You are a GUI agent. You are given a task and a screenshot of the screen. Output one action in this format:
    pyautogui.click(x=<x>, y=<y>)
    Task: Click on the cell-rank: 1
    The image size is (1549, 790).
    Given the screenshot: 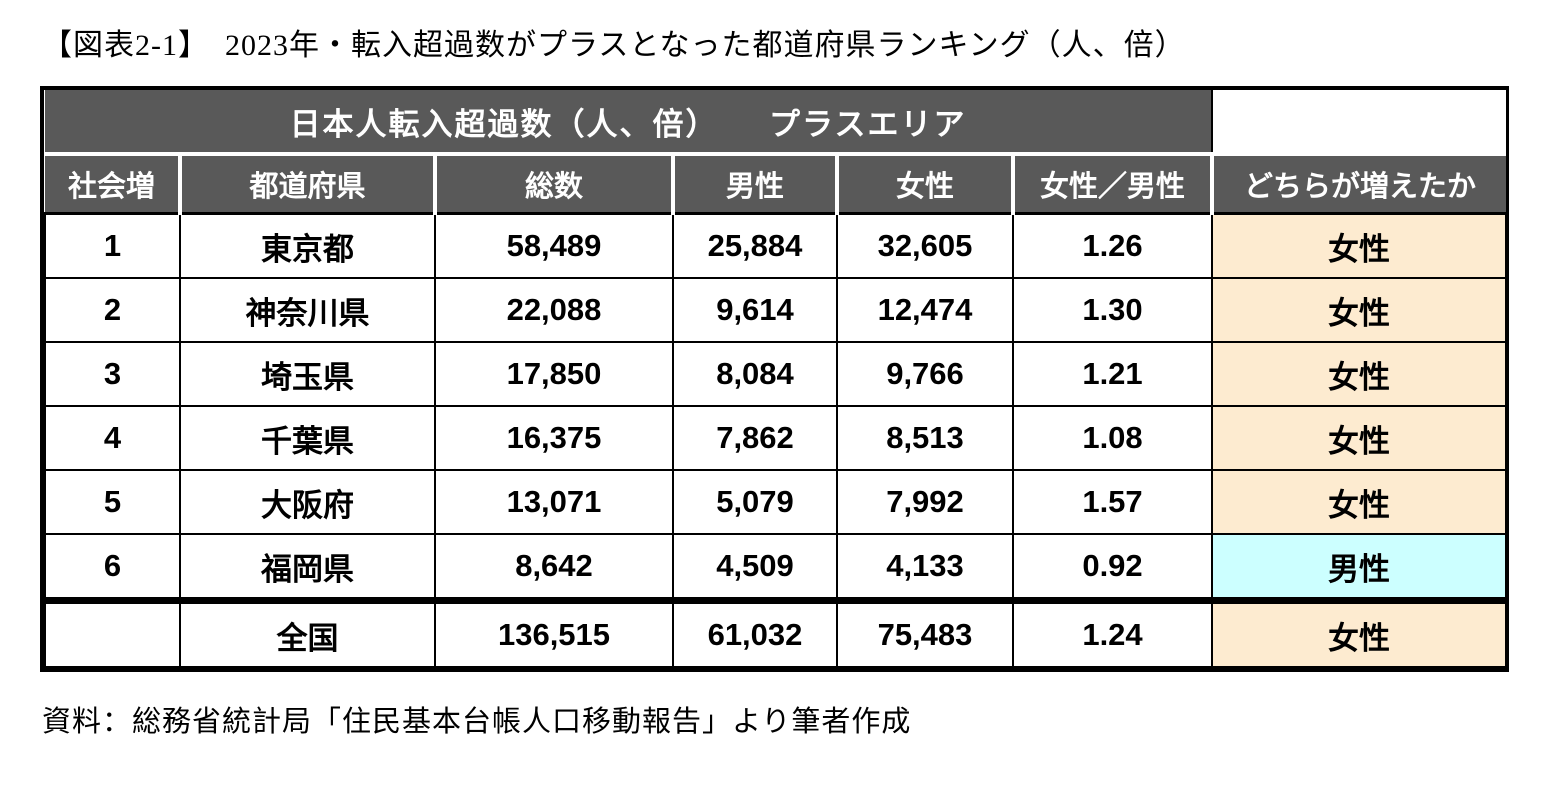 What is the action you would take?
    pyautogui.click(x=112, y=245)
    